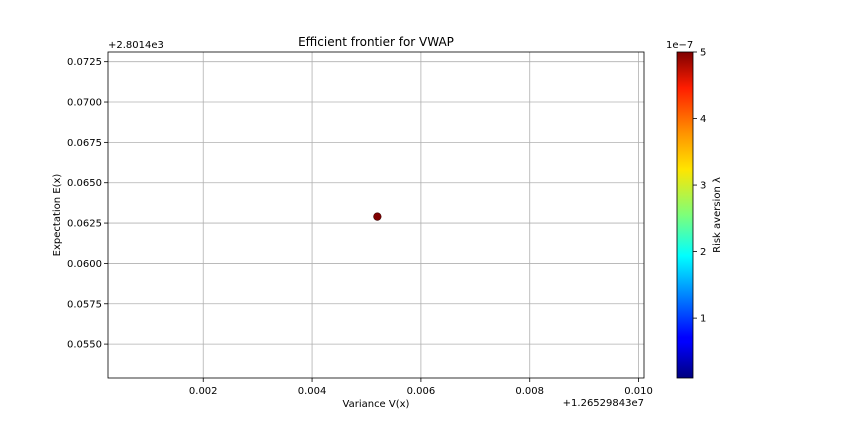 This screenshot has width=864, height=432. What do you see at coordinates (84, 224) in the screenshot?
I see `y-tick-label: 0.0625` at bounding box center [84, 224].